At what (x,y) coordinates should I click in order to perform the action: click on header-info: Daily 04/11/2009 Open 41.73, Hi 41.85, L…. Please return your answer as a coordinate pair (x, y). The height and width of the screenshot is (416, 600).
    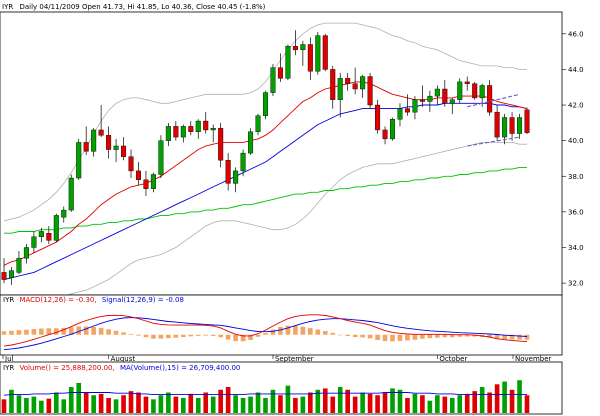
    Looking at the image, I should click on (142, 7).